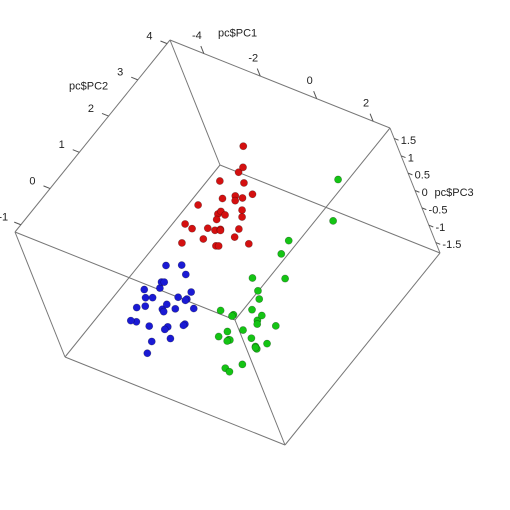 Image resolution: width=510 pixels, height=510 pixels. Describe the element at coordinates (253, 59) in the screenshot. I see `x-tick-label: -2` at that location.